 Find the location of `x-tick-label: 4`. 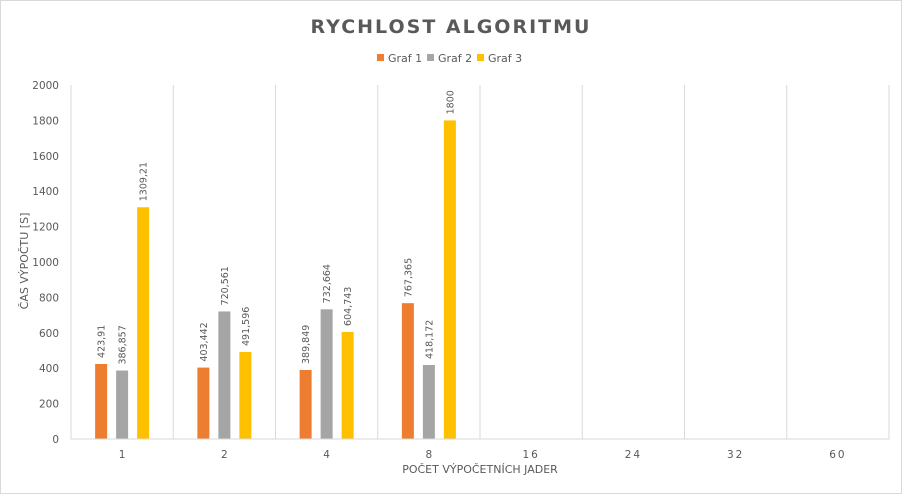

x-tick-label: 4 is located at coordinates (326, 455).